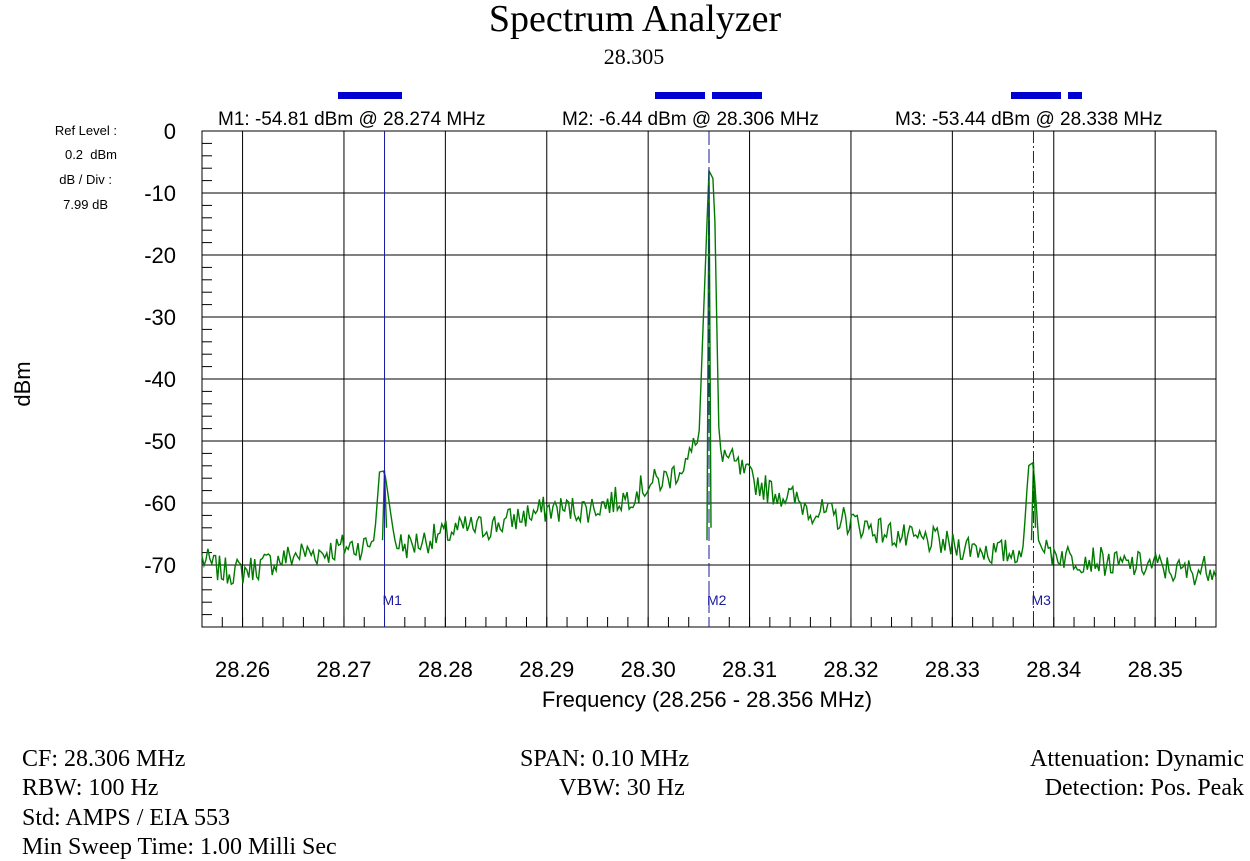  Describe the element at coordinates (717, 600) in the screenshot. I see `marker-label-m2: M2` at that location.